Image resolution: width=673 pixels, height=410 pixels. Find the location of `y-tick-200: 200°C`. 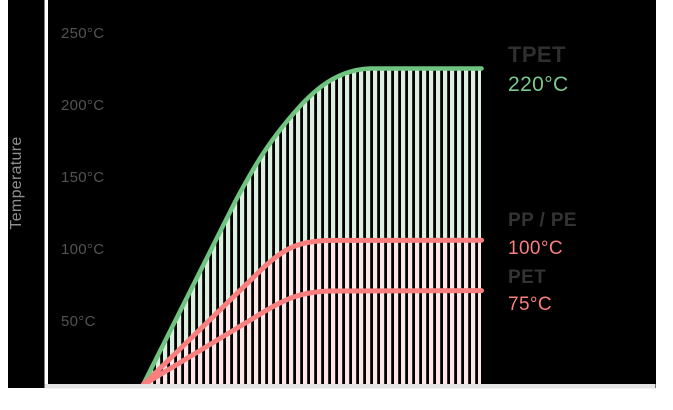

y-tick-200: 200°C is located at coordinates (83, 105).